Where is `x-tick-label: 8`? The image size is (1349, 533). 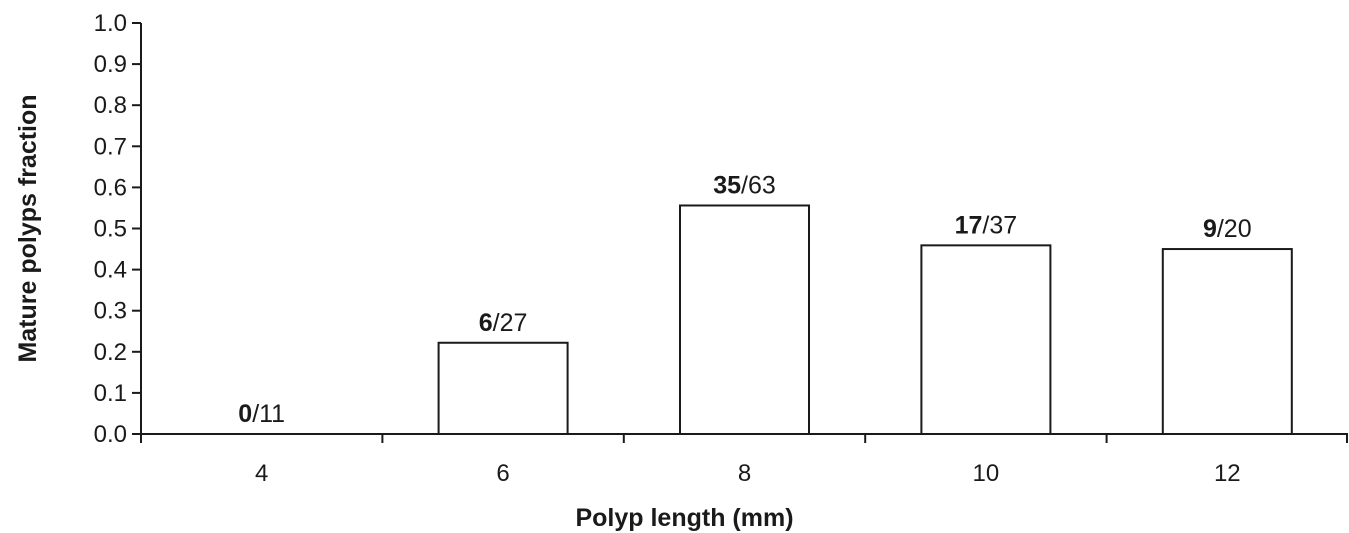 x-tick-label: 8 is located at coordinates (744, 473).